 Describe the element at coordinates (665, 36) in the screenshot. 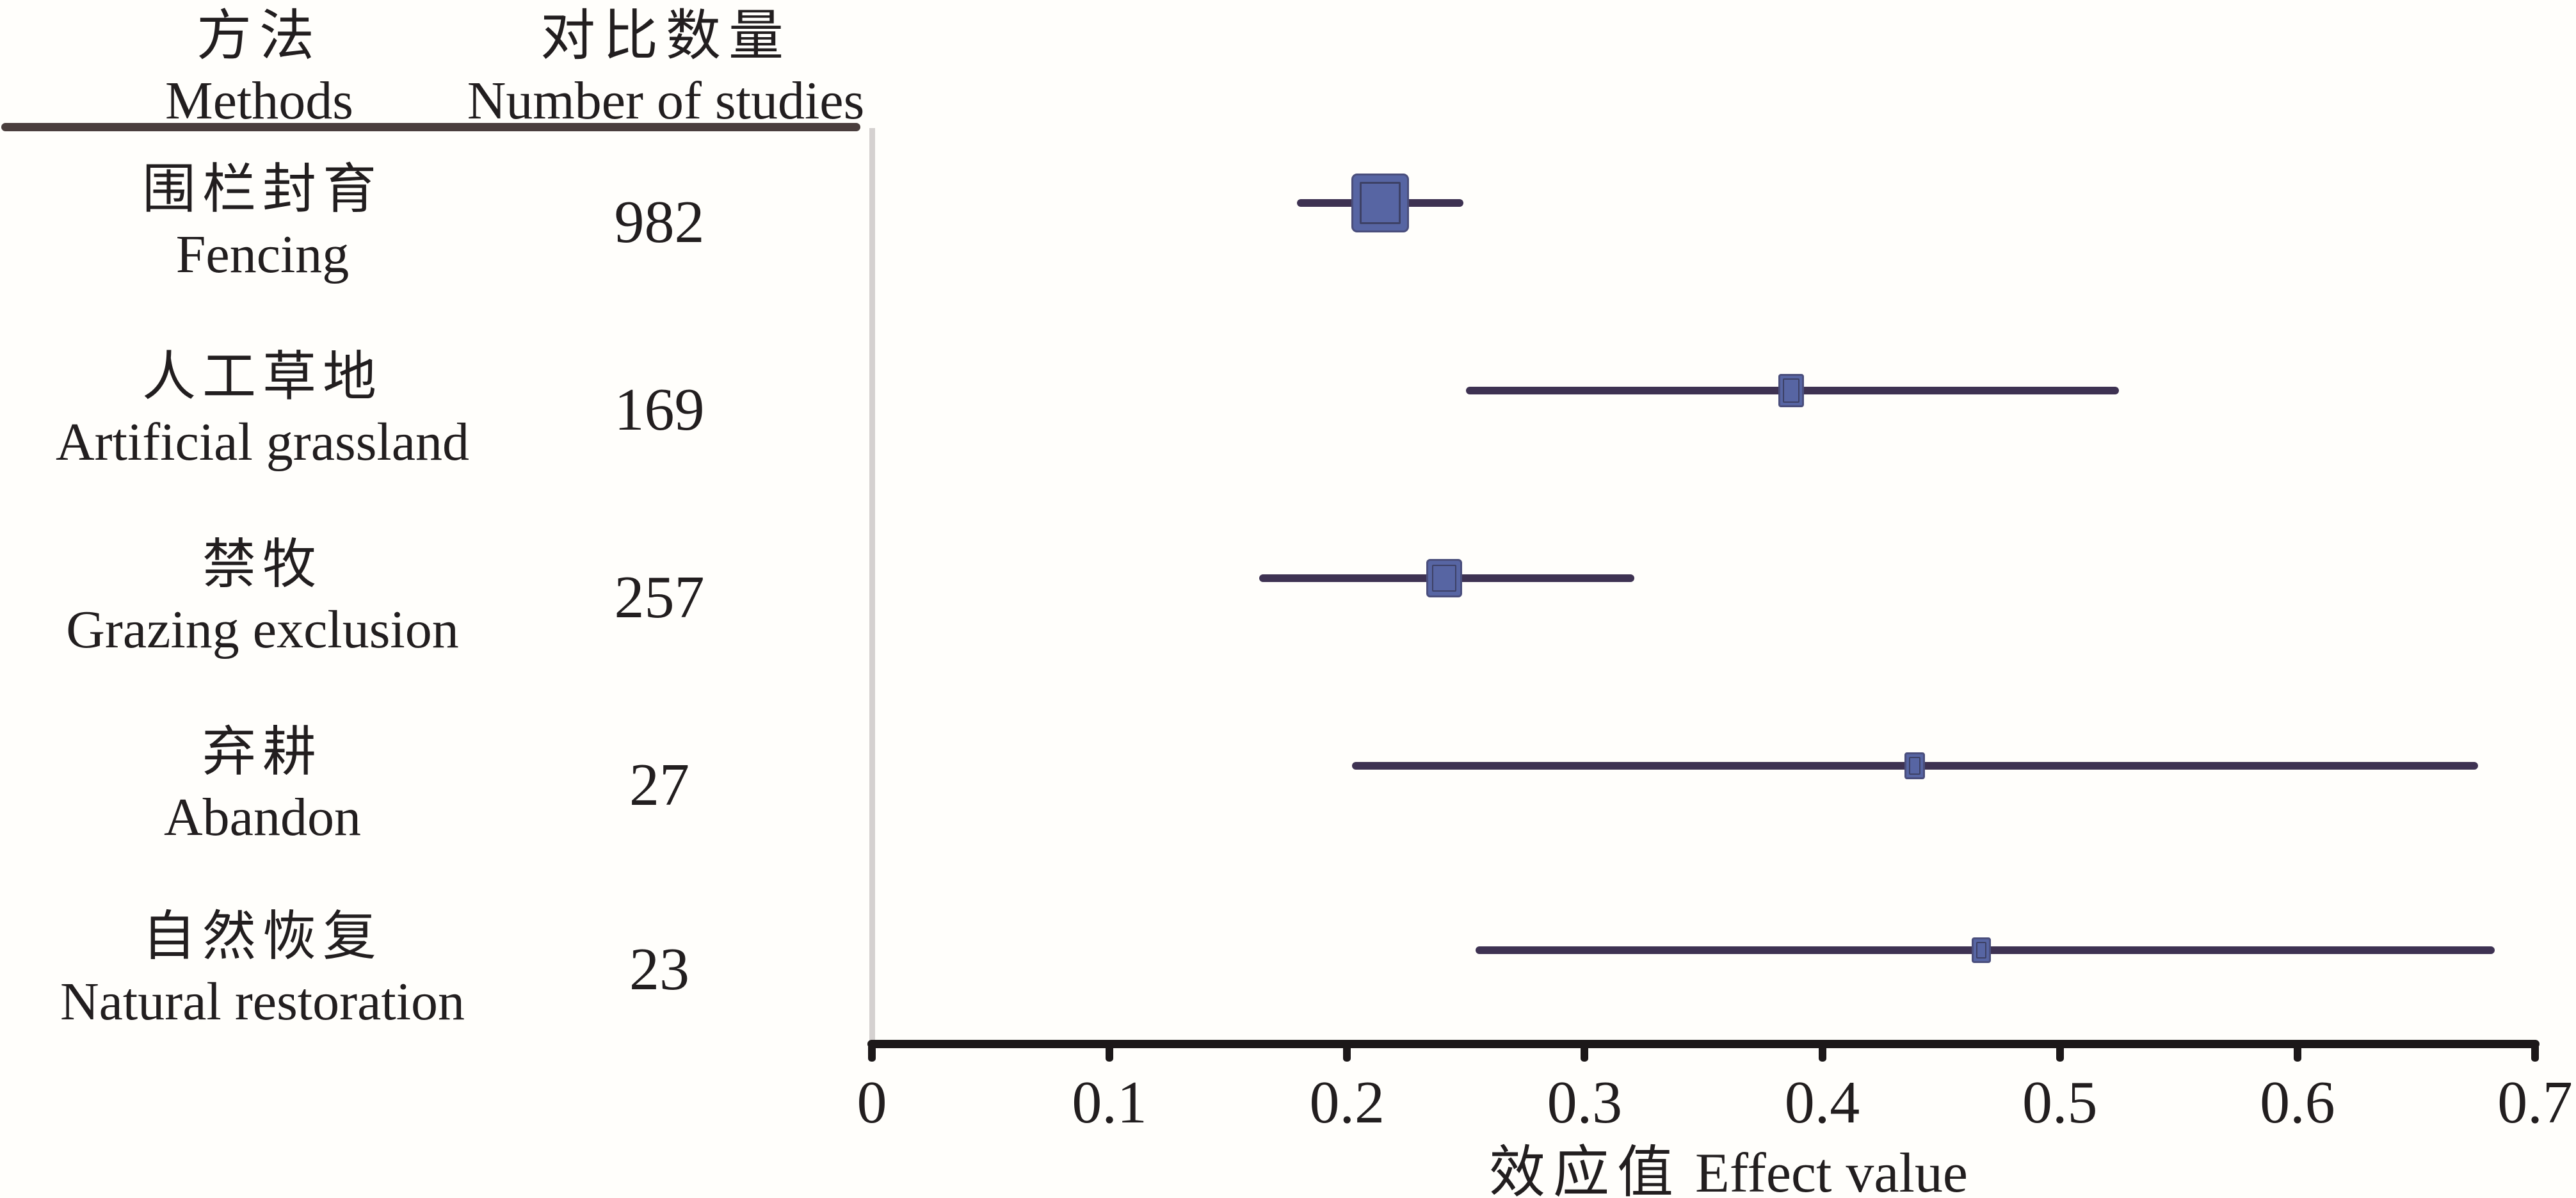

I see `number-header-zh: 对比数量` at that location.